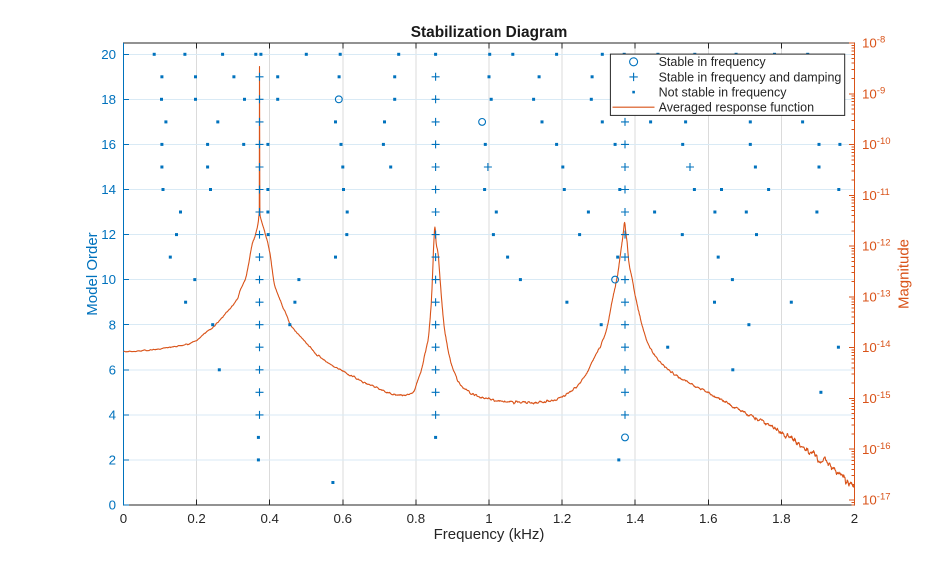 This screenshot has height=569, width=946. What do you see at coordinates (562, 518) in the screenshot?
I see `svg-text: 1.2` at bounding box center [562, 518].